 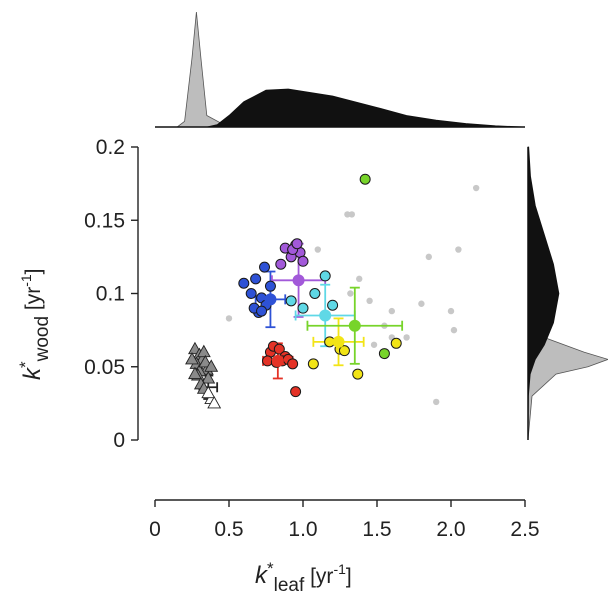 What do you see at coordinates (155, 529) in the screenshot?
I see `x-tick-label: 0` at bounding box center [155, 529].